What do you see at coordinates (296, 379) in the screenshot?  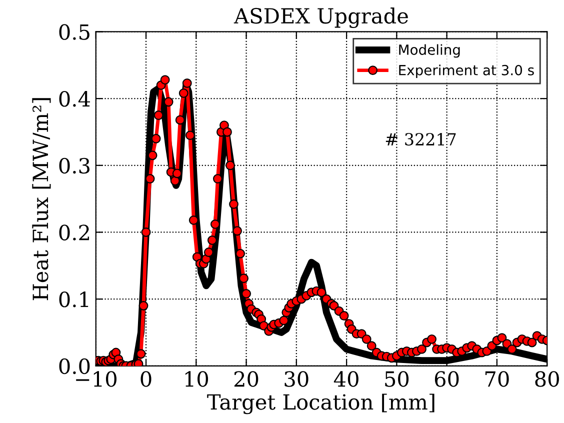 I see `x-tick-label: 30` at bounding box center [296, 379].